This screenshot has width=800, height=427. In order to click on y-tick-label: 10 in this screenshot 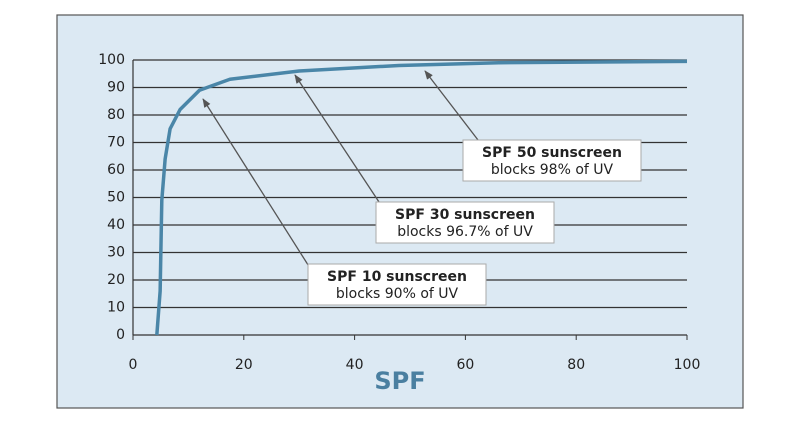, I will do `click(116, 308)`.